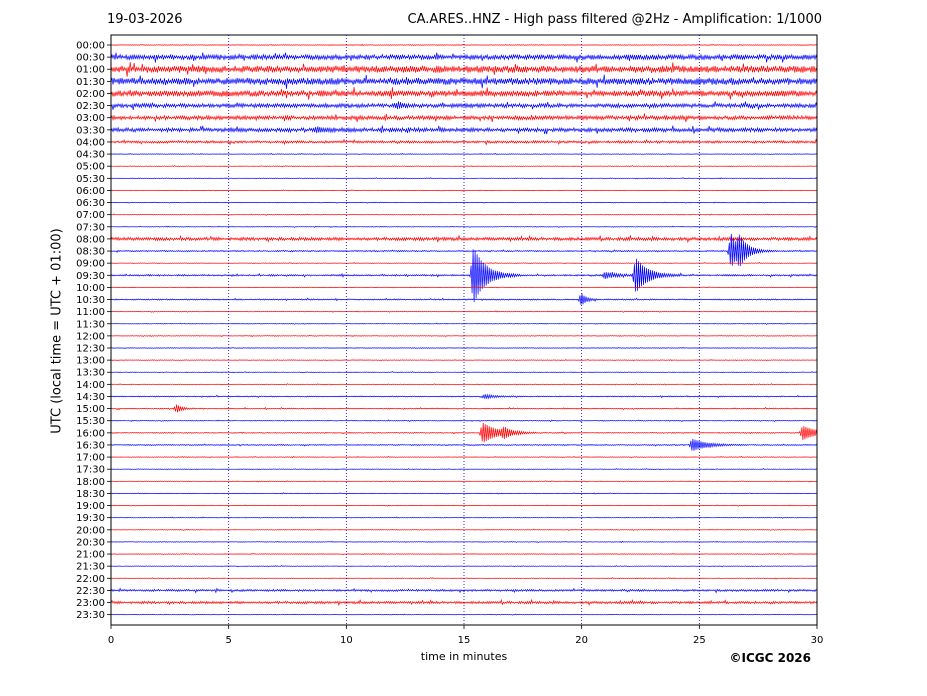  What do you see at coordinates (90, 506) in the screenshot?
I see `y-tick-label: 19:00` at bounding box center [90, 506].